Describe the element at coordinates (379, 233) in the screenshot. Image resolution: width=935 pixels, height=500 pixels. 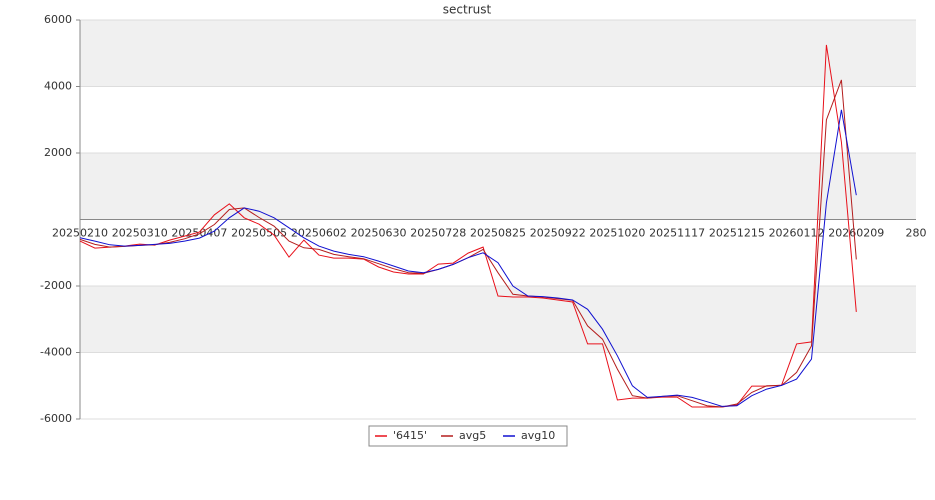
I see `x-tick-label: 20250630` at that location.